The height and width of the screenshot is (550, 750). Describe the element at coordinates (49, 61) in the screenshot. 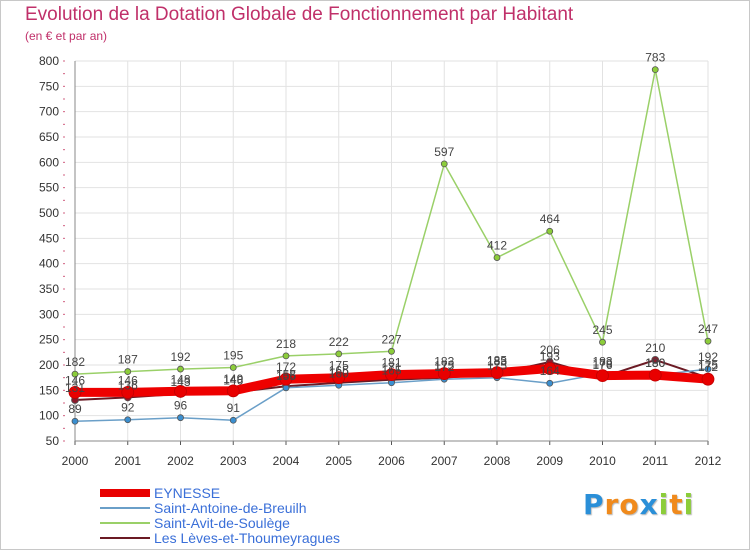

I see `y-tick-label: 800` at that location.